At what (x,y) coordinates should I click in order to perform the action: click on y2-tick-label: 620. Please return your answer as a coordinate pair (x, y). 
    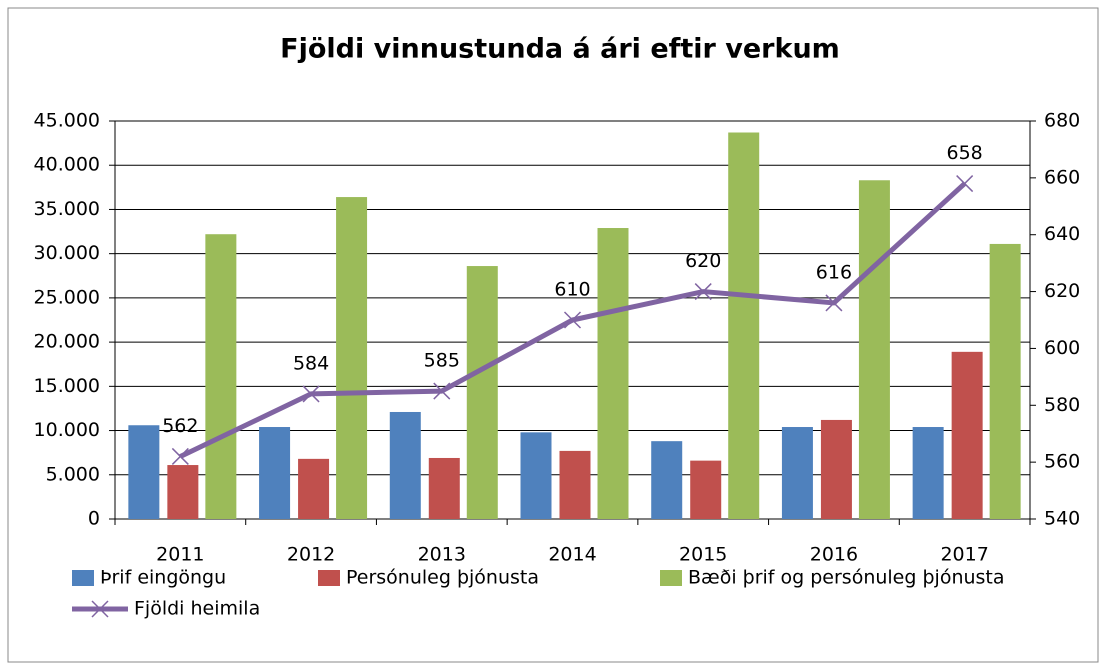
    Looking at the image, I should click on (1062, 291).